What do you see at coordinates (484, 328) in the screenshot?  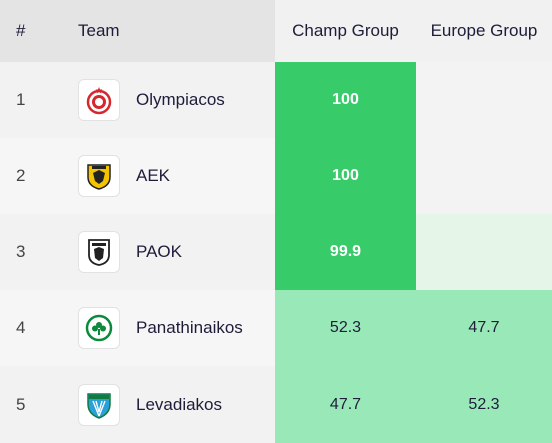 I see `europe-group-cell: 47.7` at bounding box center [484, 328].